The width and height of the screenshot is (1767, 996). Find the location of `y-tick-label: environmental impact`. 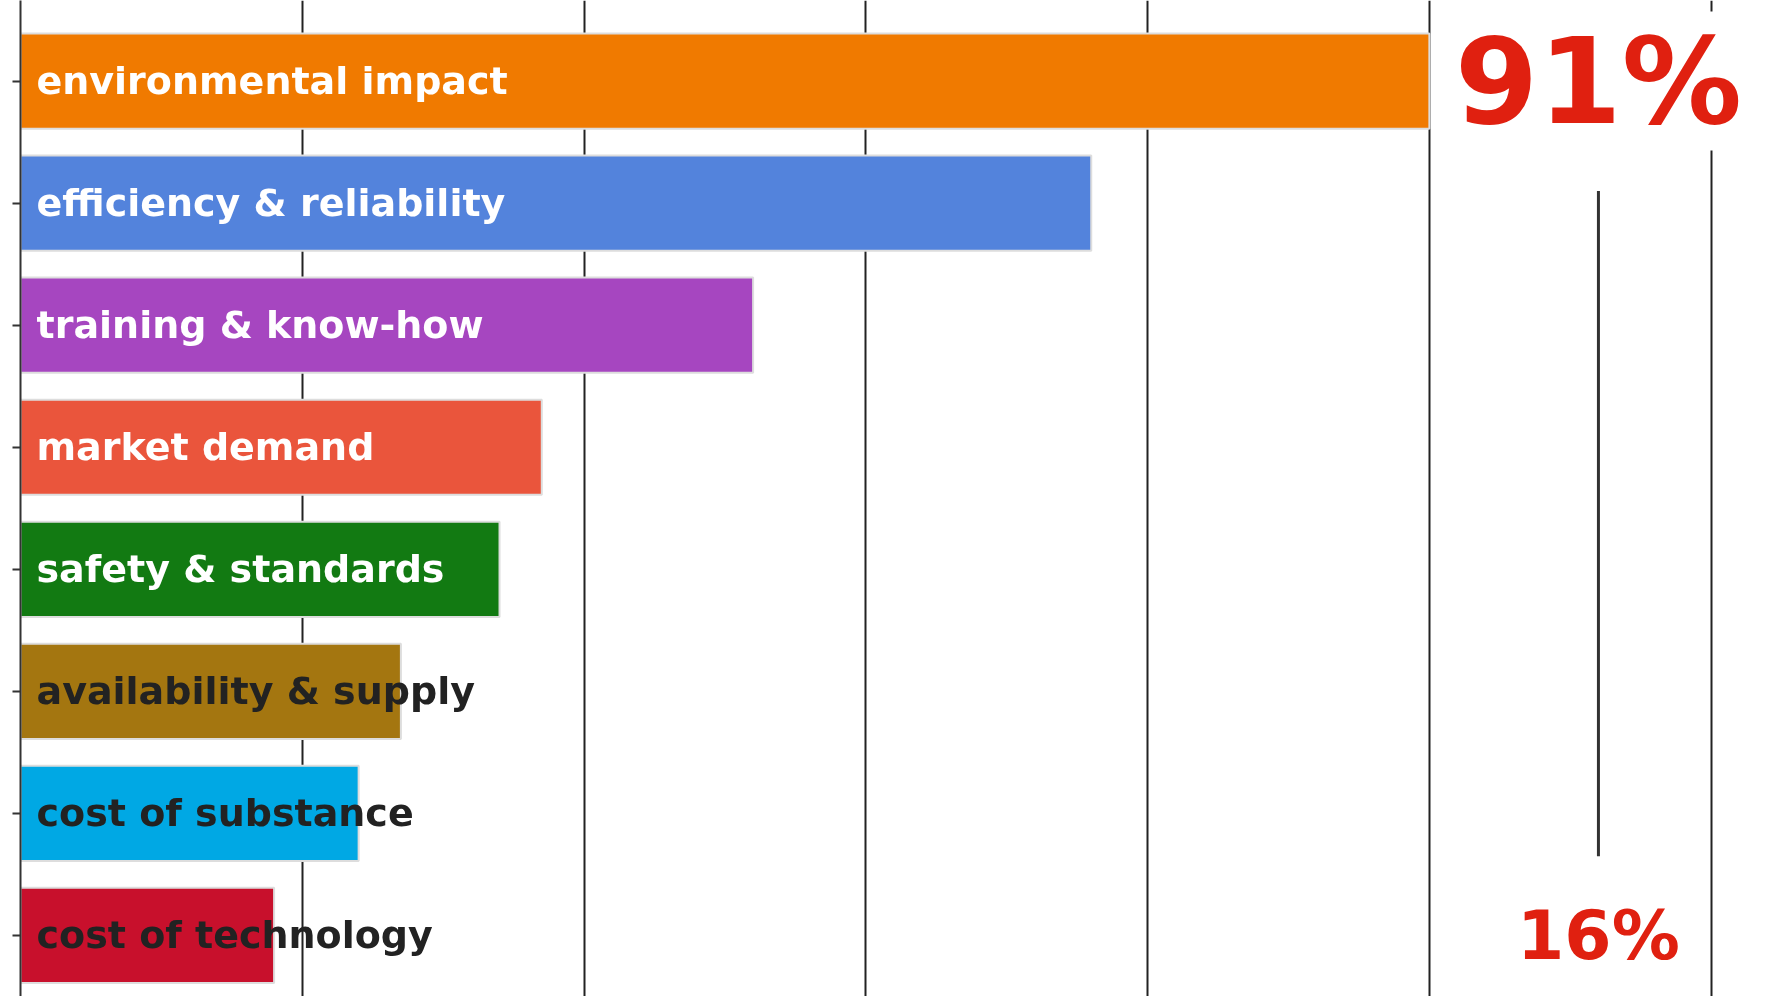

y-tick-label: environmental impact is located at coordinates (272, 81).